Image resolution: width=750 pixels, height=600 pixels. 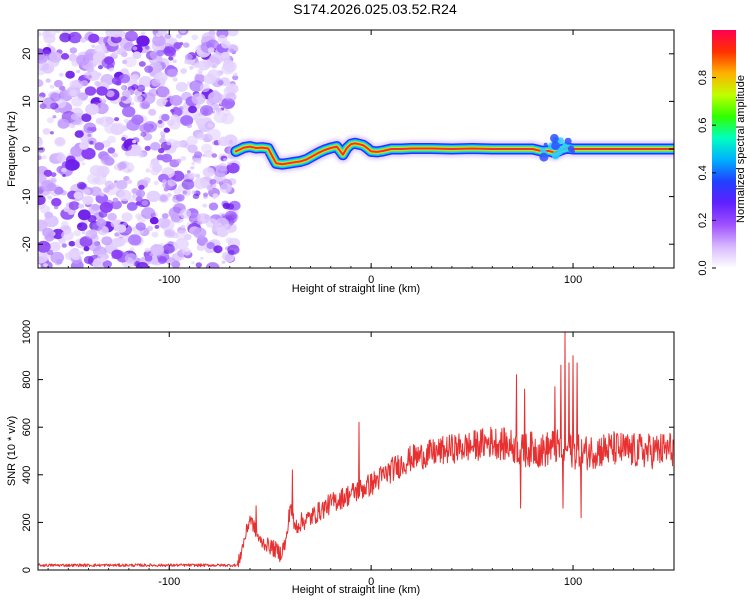 What do you see at coordinates (27, 149) in the screenshot?
I see `spectrogram-y-tick-label: 0` at bounding box center [27, 149].